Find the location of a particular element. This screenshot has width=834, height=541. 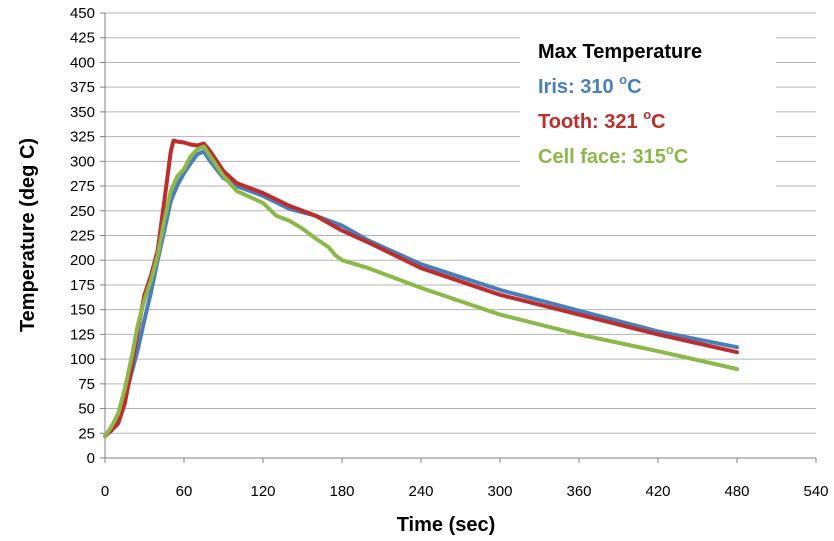

x-tick-label: 120 is located at coordinates (262, 491).